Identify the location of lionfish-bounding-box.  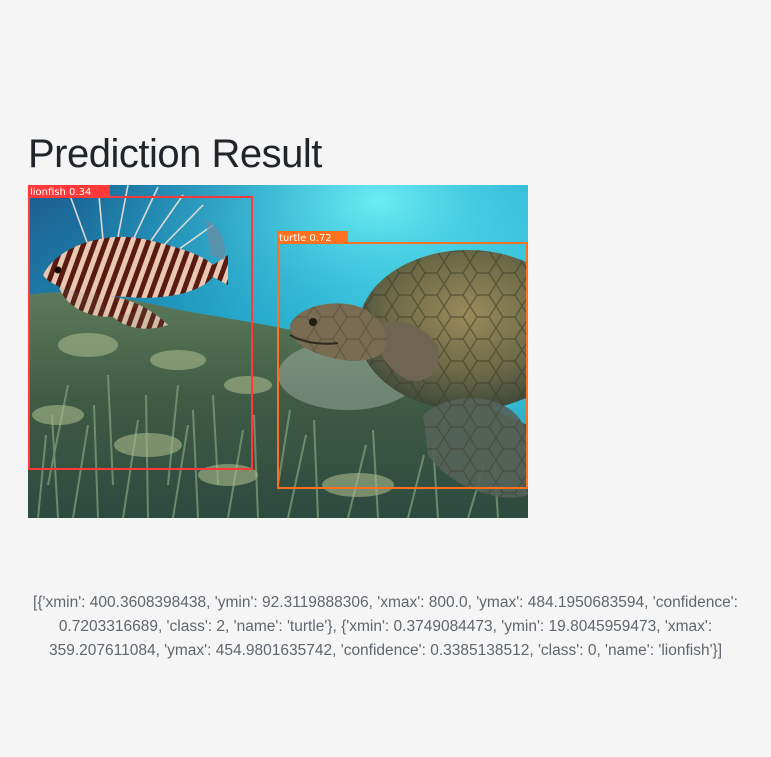
(140, 333).